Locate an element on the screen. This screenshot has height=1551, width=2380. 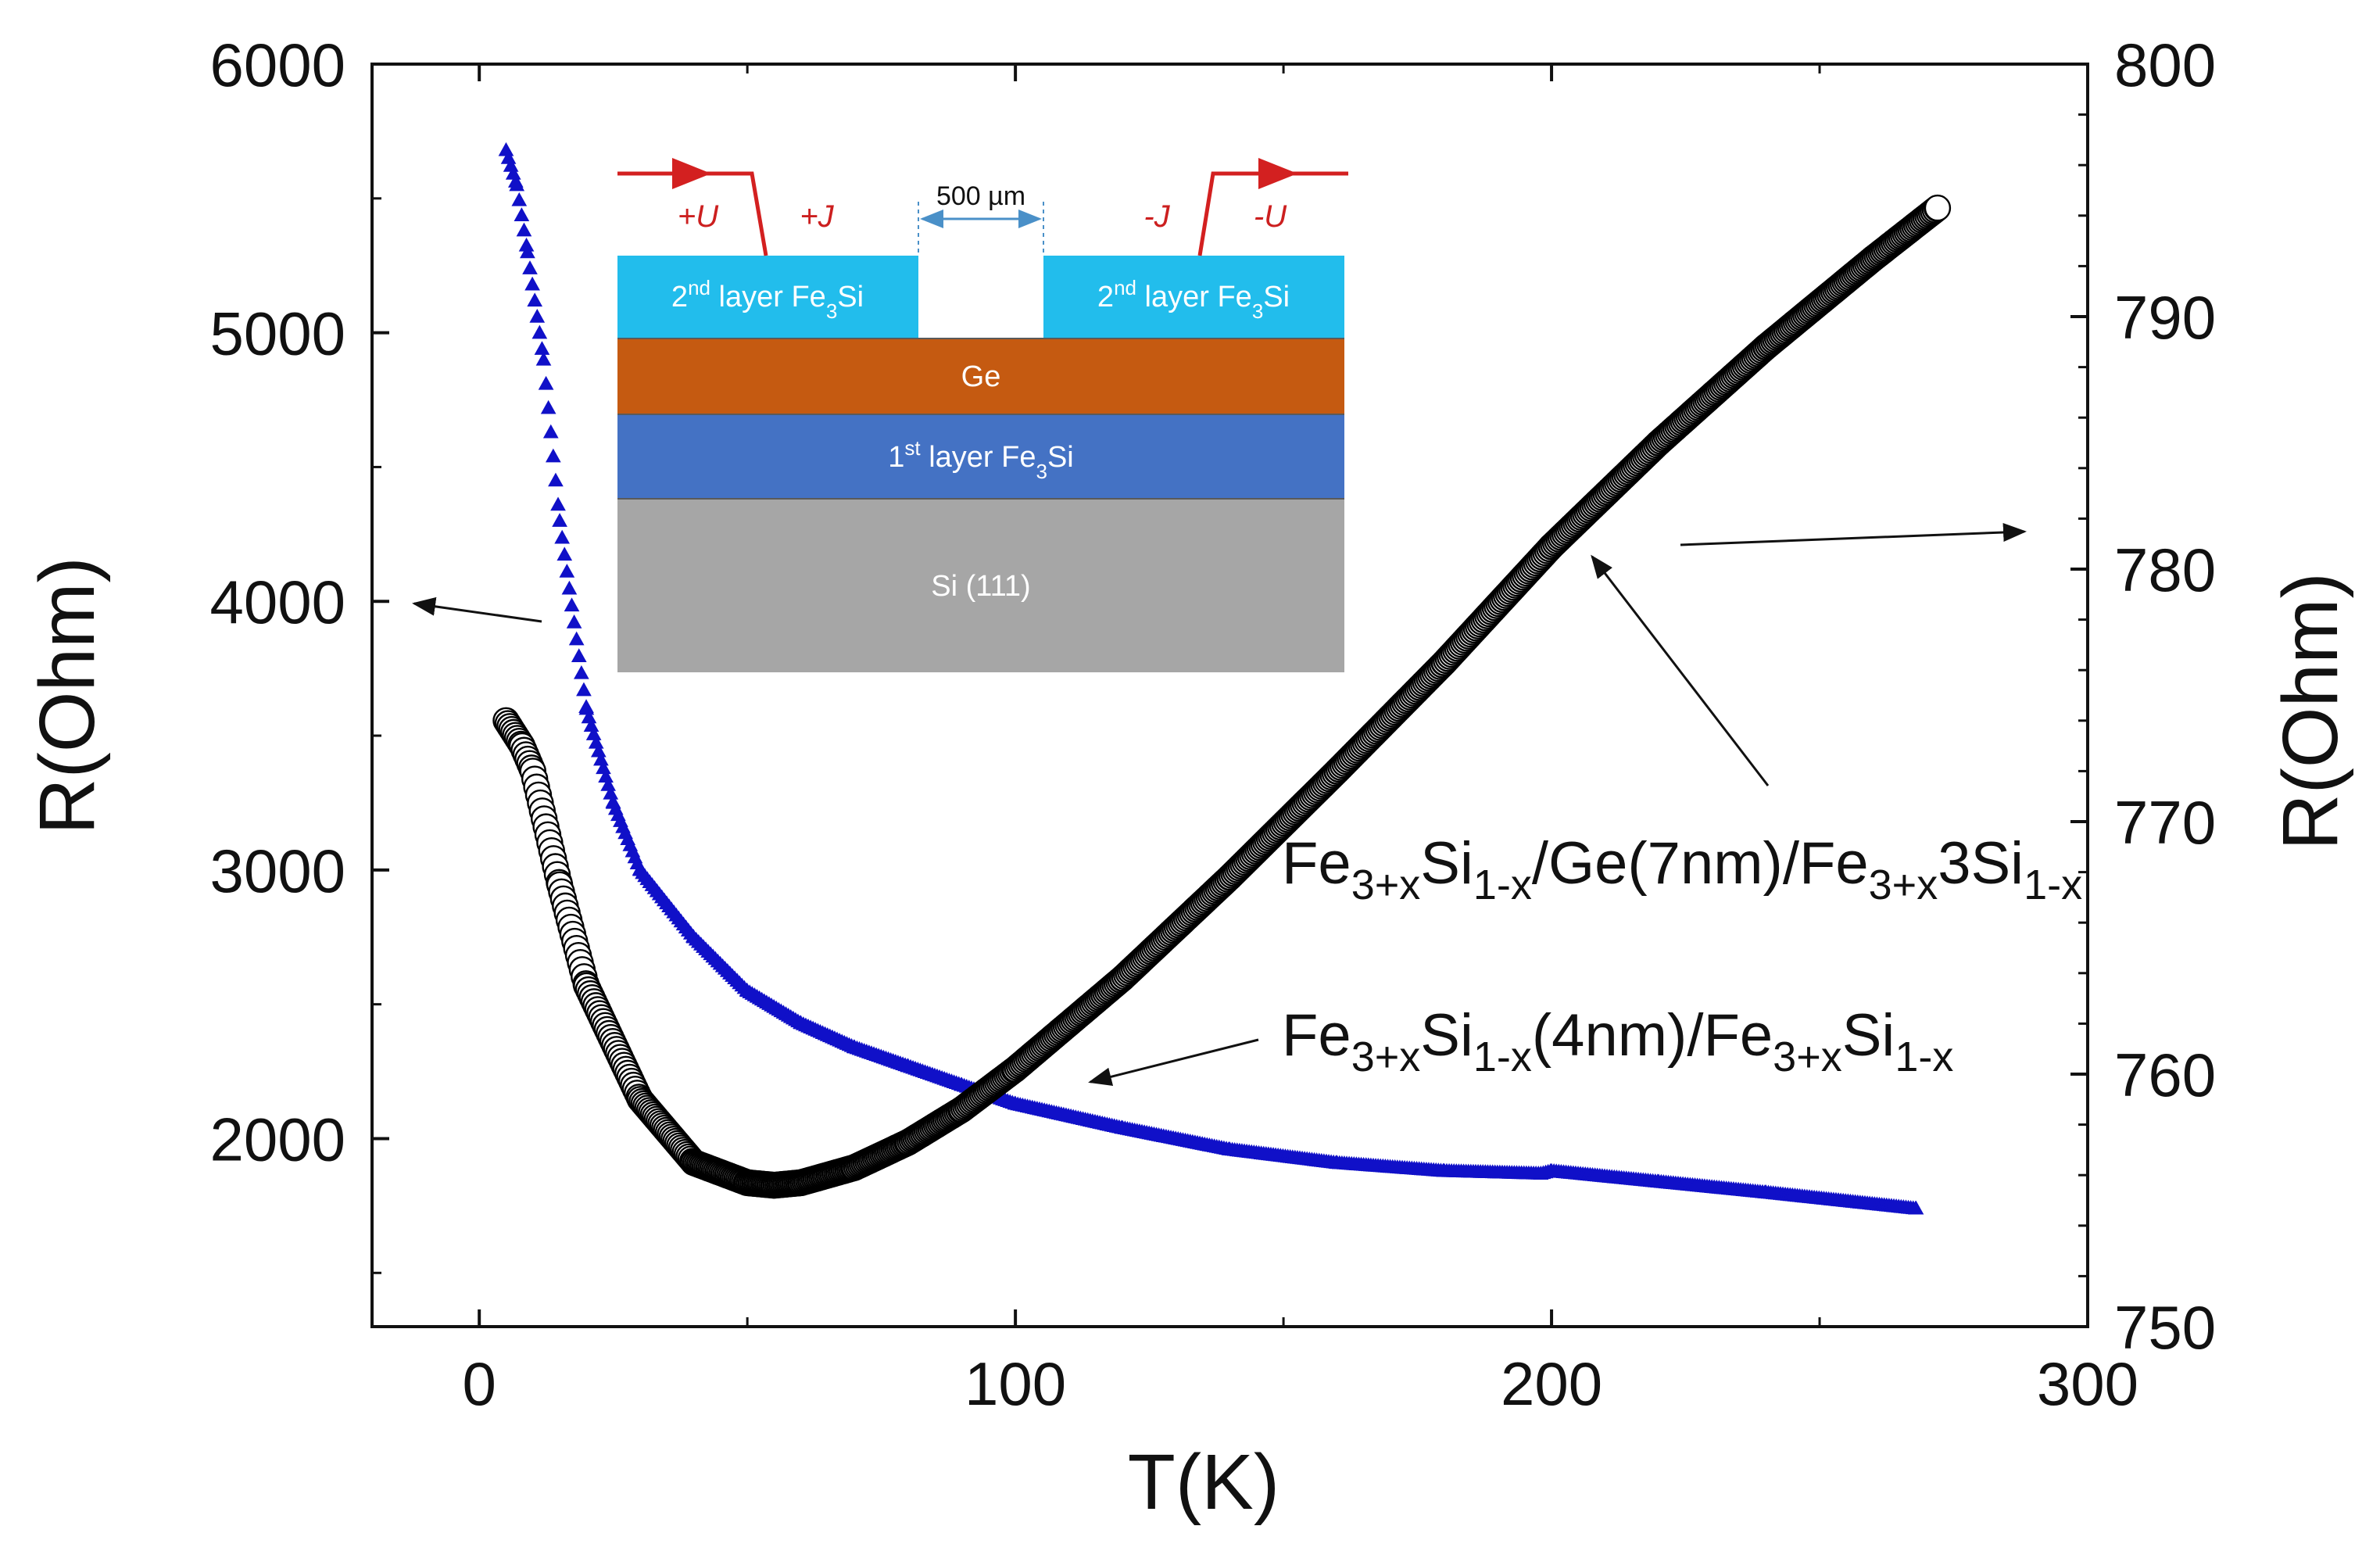
y-right-tick-label: 790 is located at coordinates (2165, 317).